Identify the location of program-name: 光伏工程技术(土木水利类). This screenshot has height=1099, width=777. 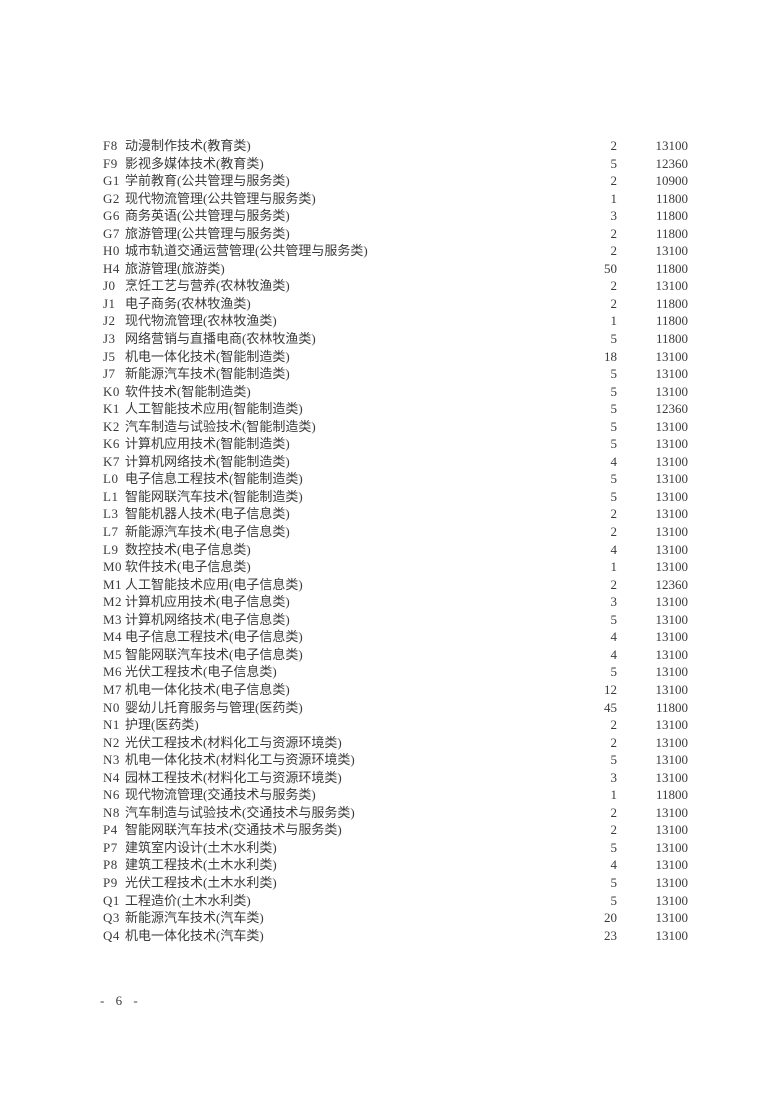
(201, 882).